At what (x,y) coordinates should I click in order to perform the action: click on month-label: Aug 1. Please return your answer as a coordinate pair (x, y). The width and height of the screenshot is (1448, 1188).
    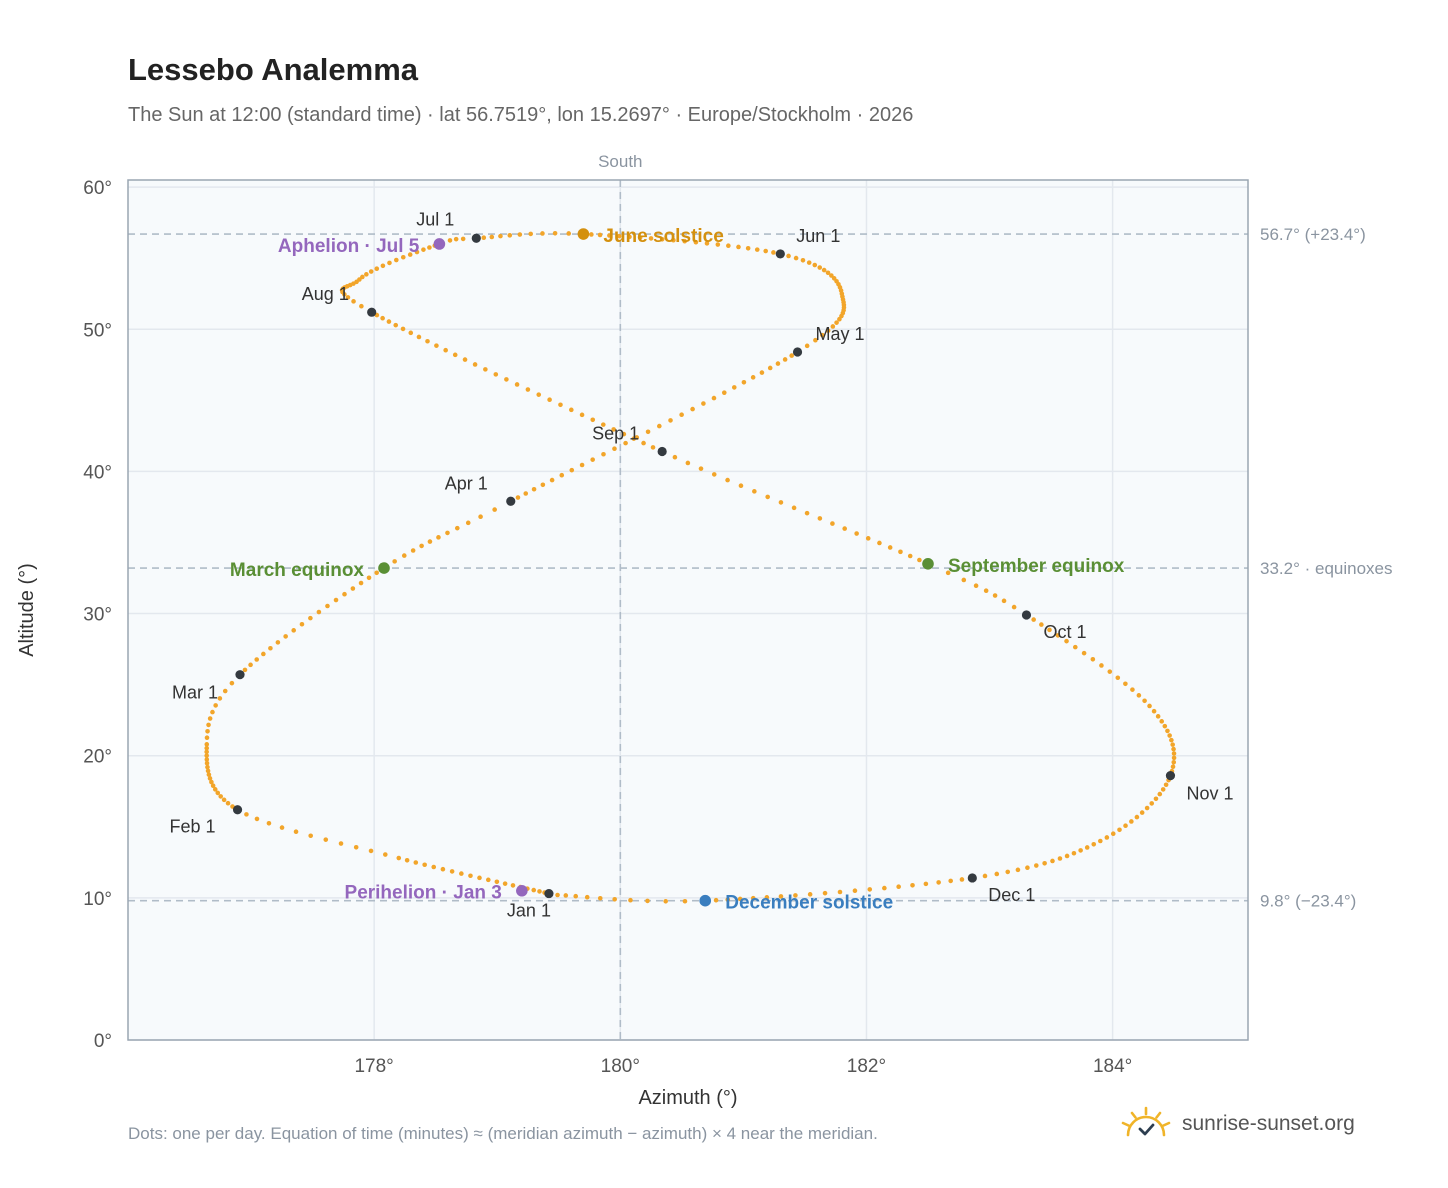
    Looking at the image, I should click on (325, 294).